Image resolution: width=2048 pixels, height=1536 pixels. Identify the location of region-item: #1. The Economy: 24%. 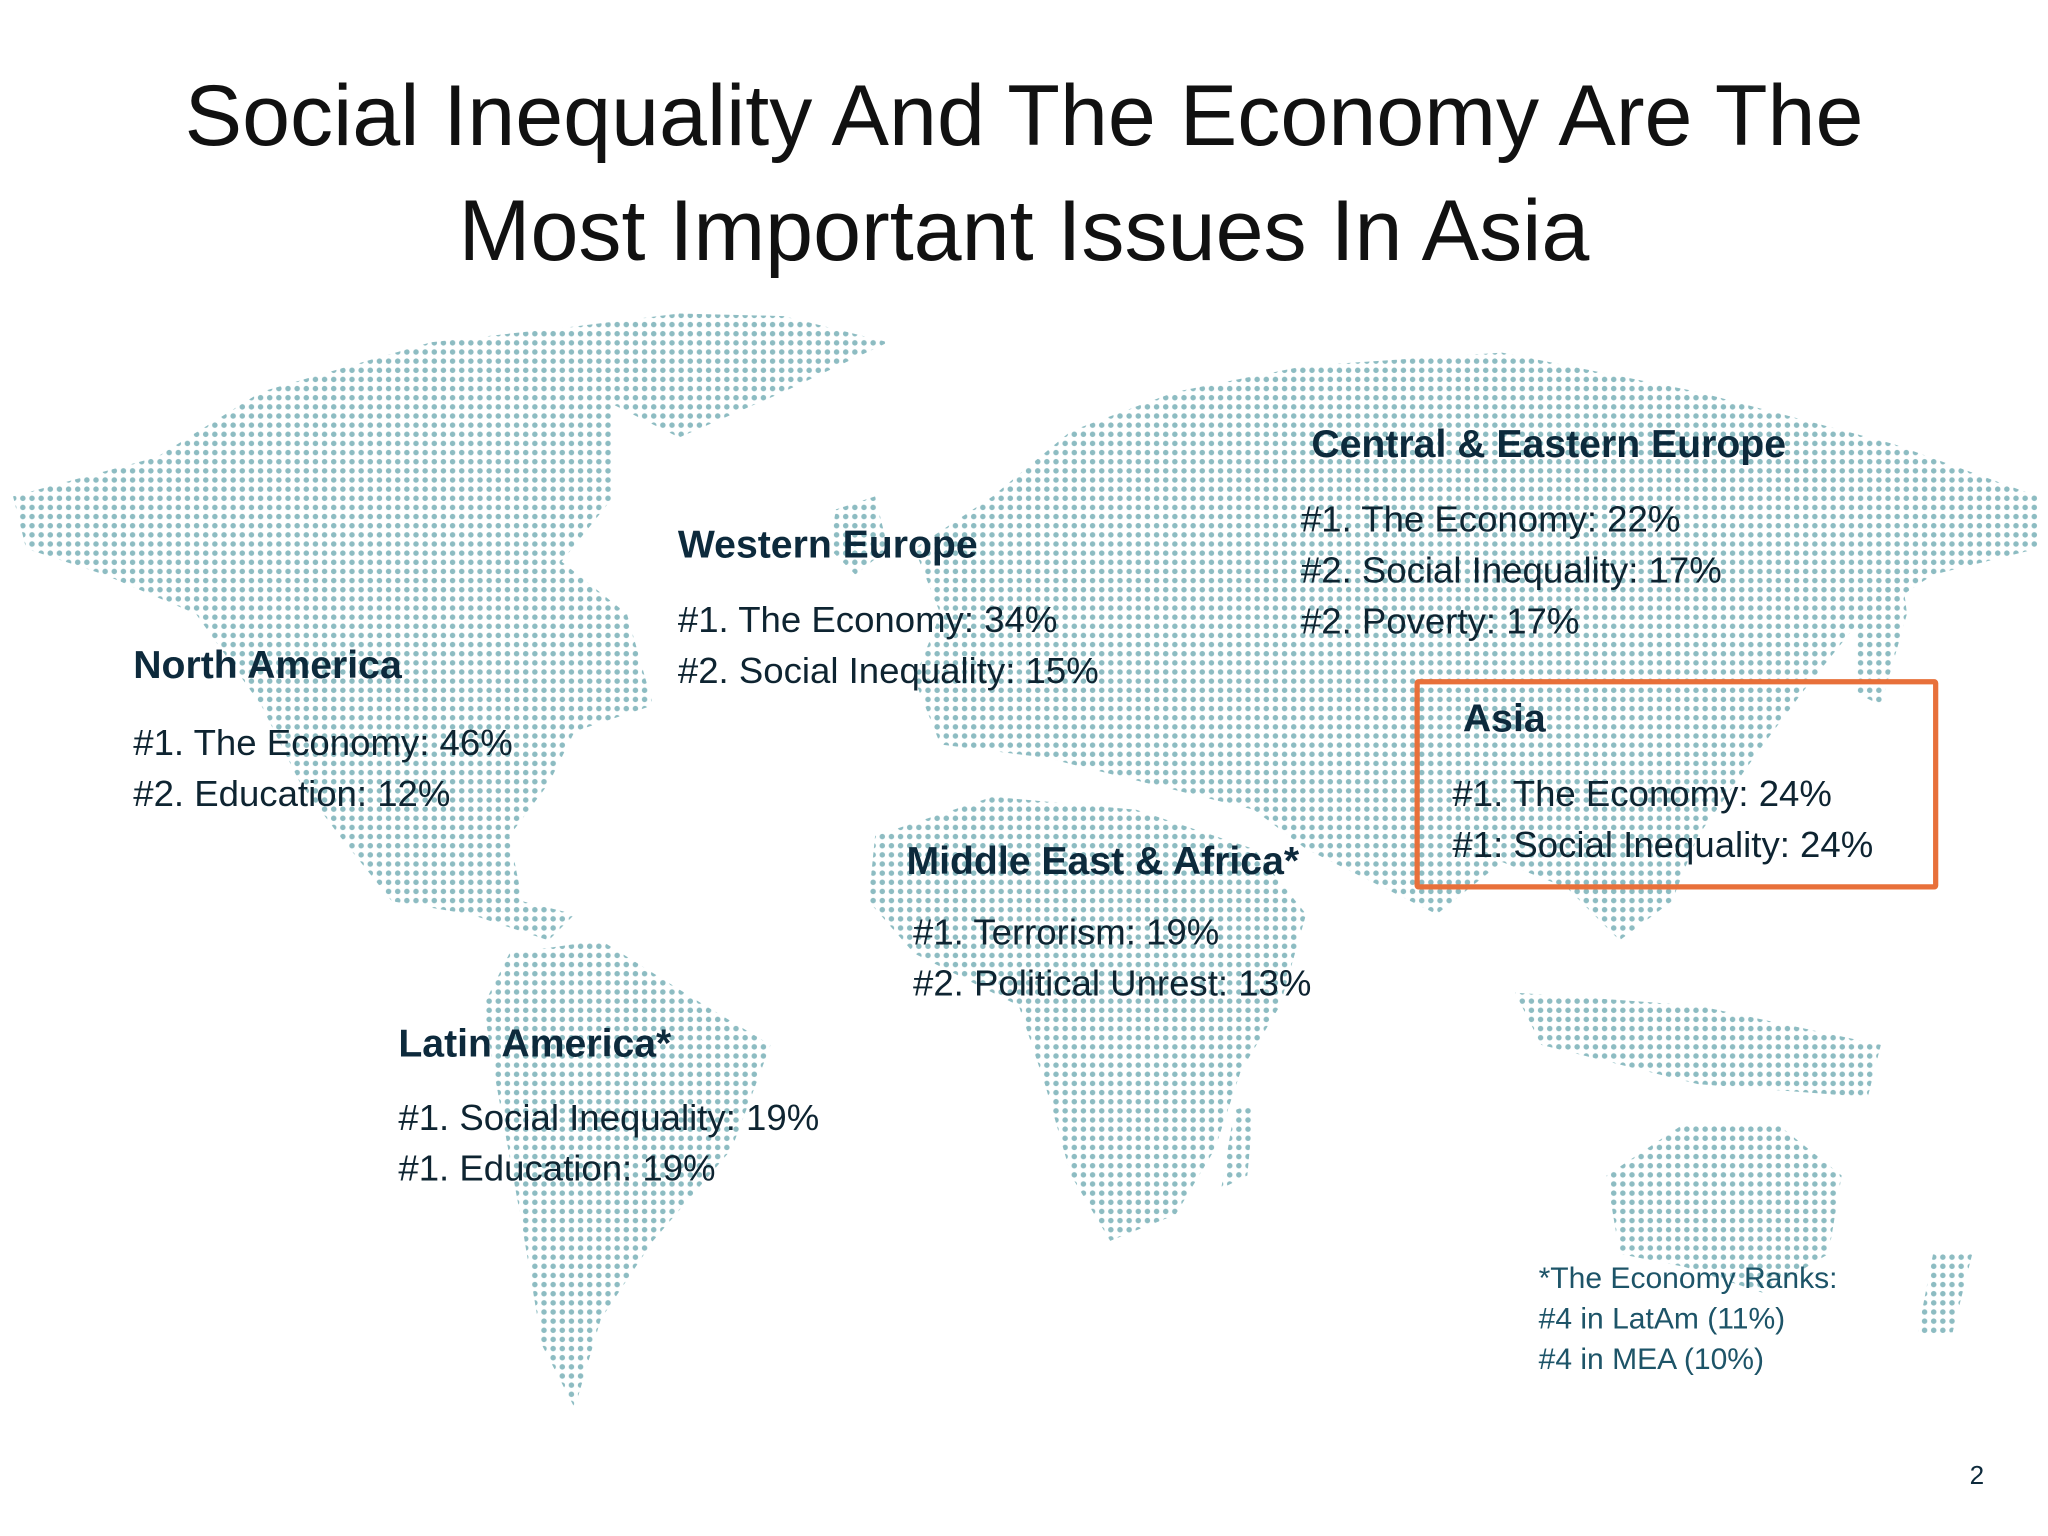
(1642, 793).